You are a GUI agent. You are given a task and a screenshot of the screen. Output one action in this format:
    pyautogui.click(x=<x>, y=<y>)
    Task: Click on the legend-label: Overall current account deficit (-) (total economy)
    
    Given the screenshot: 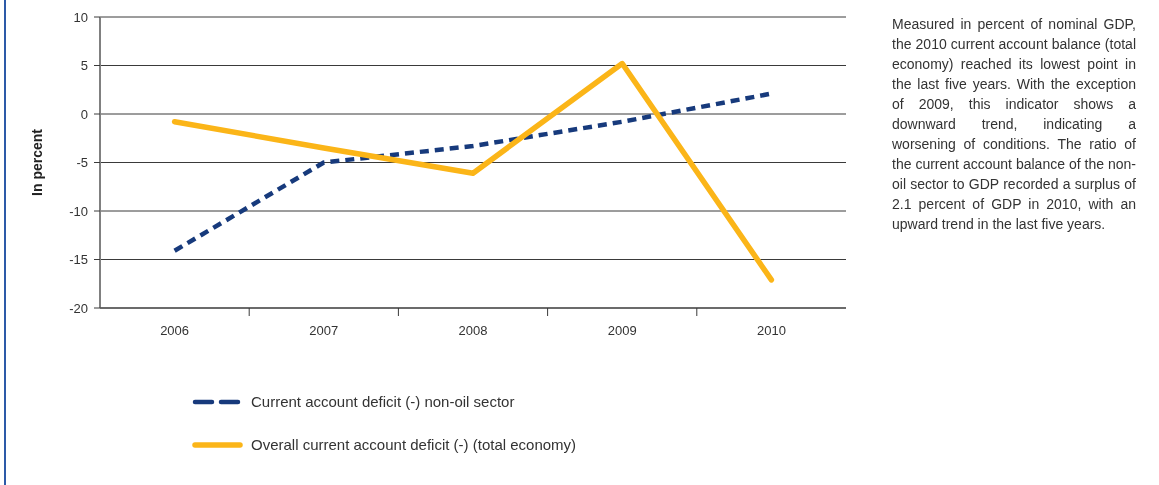 What is the action you would take?
    pyautogui.click(x=414, y=445)
    